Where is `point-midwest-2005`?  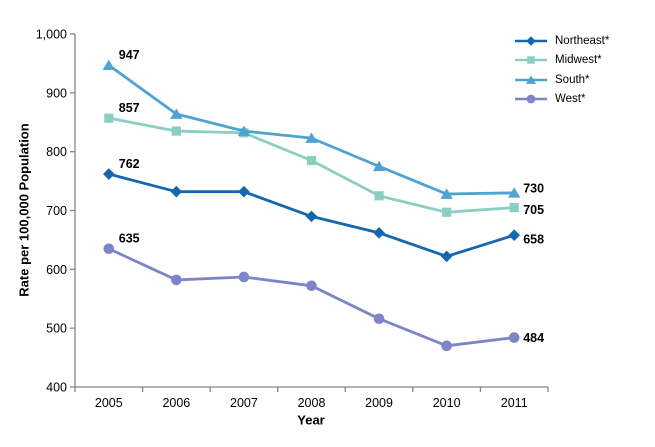
point-midwest-2005 is located at coordinates (109, 118).